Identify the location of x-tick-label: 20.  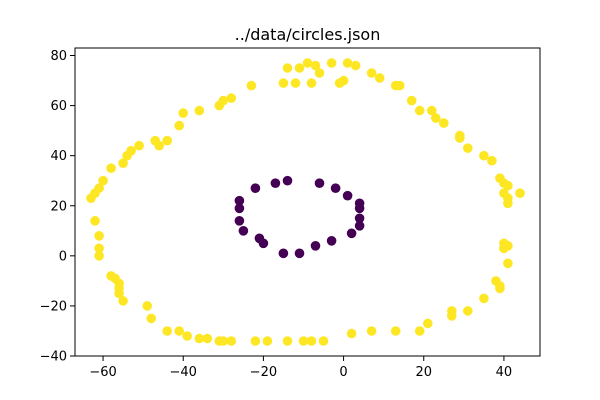
(423, 372).